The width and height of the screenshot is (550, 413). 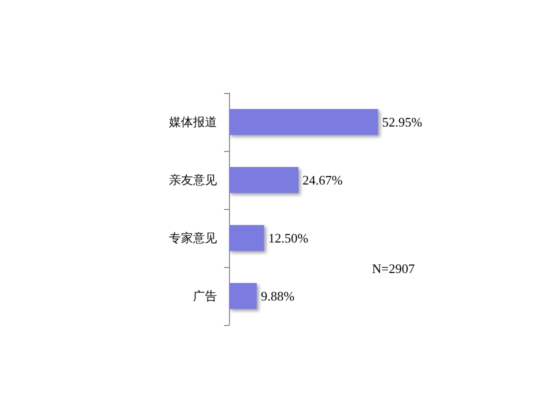 I want to click on data-label: 52.95%, so click(x=402, y=122).